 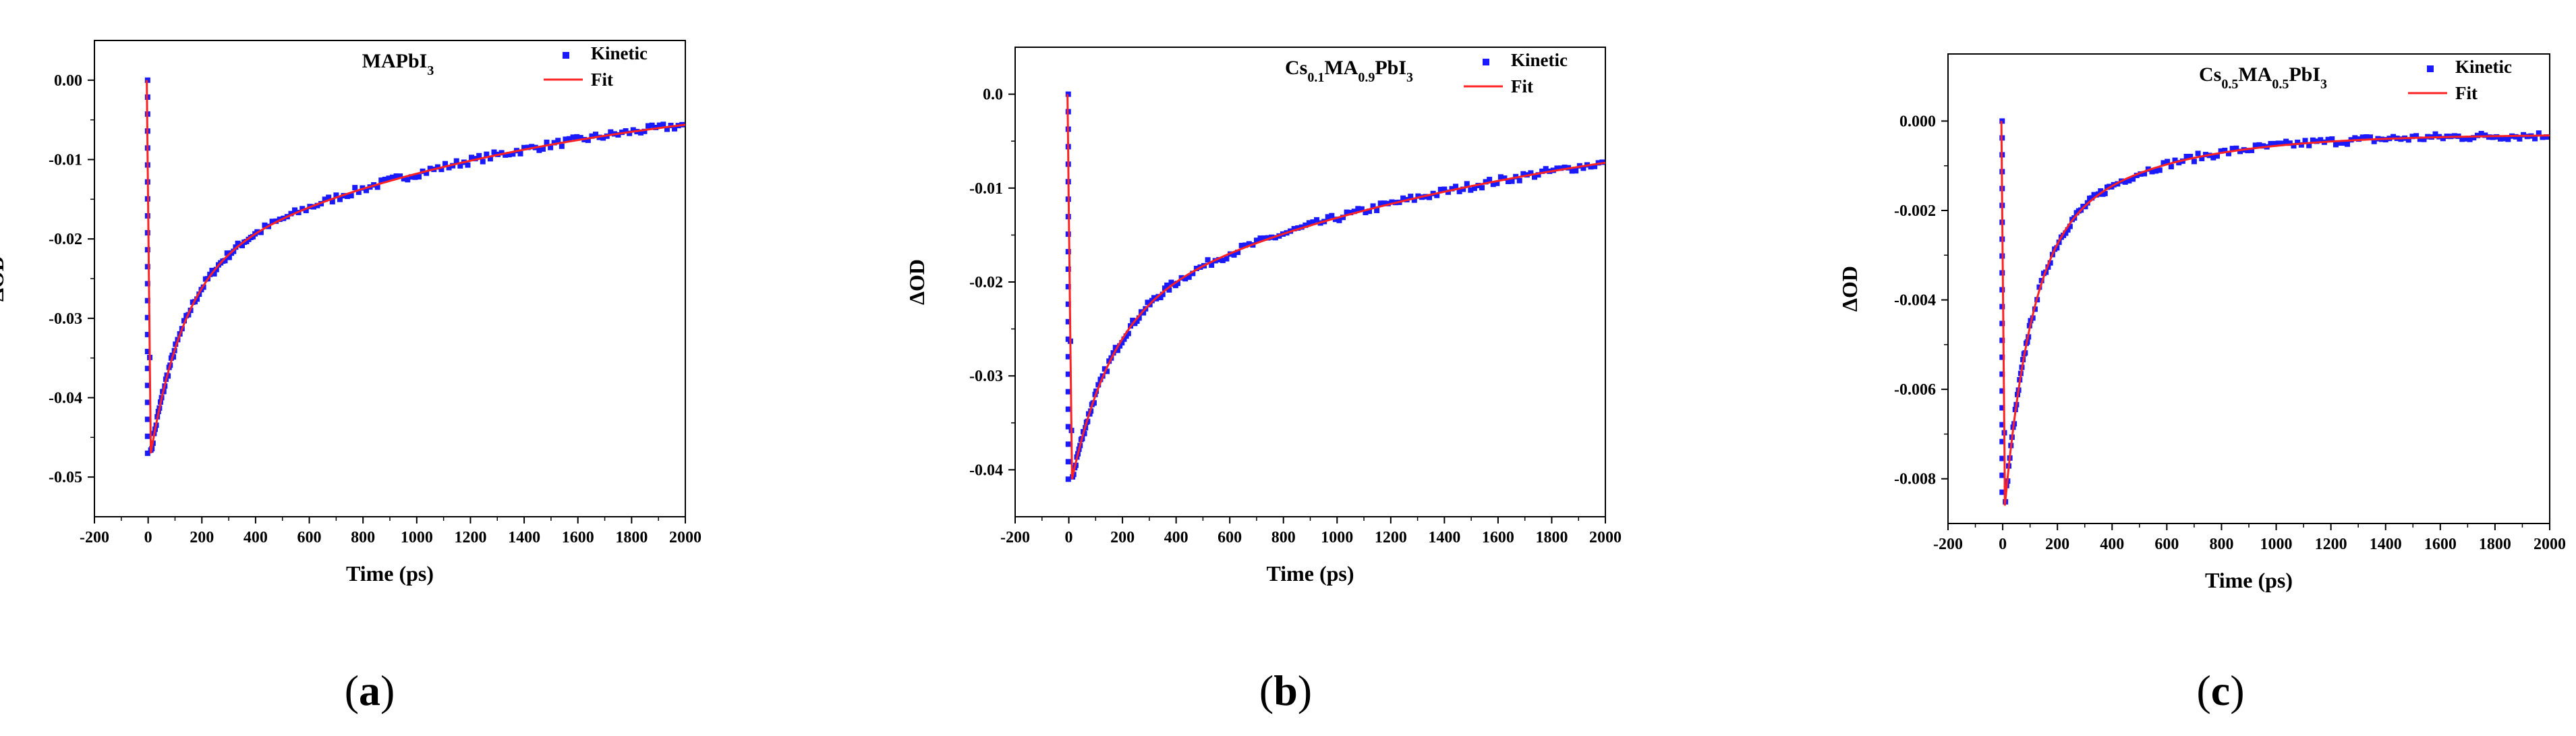 I want to click on y-tick-label: -0.02, so click(x=65, y=239).